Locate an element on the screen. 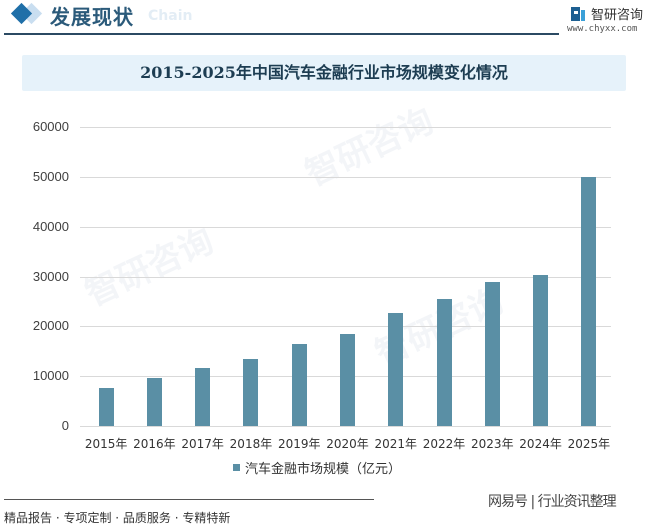 This screenshot has width=650, height=527. x-tick-label: 2019年 is located at coordinates (299, 444).